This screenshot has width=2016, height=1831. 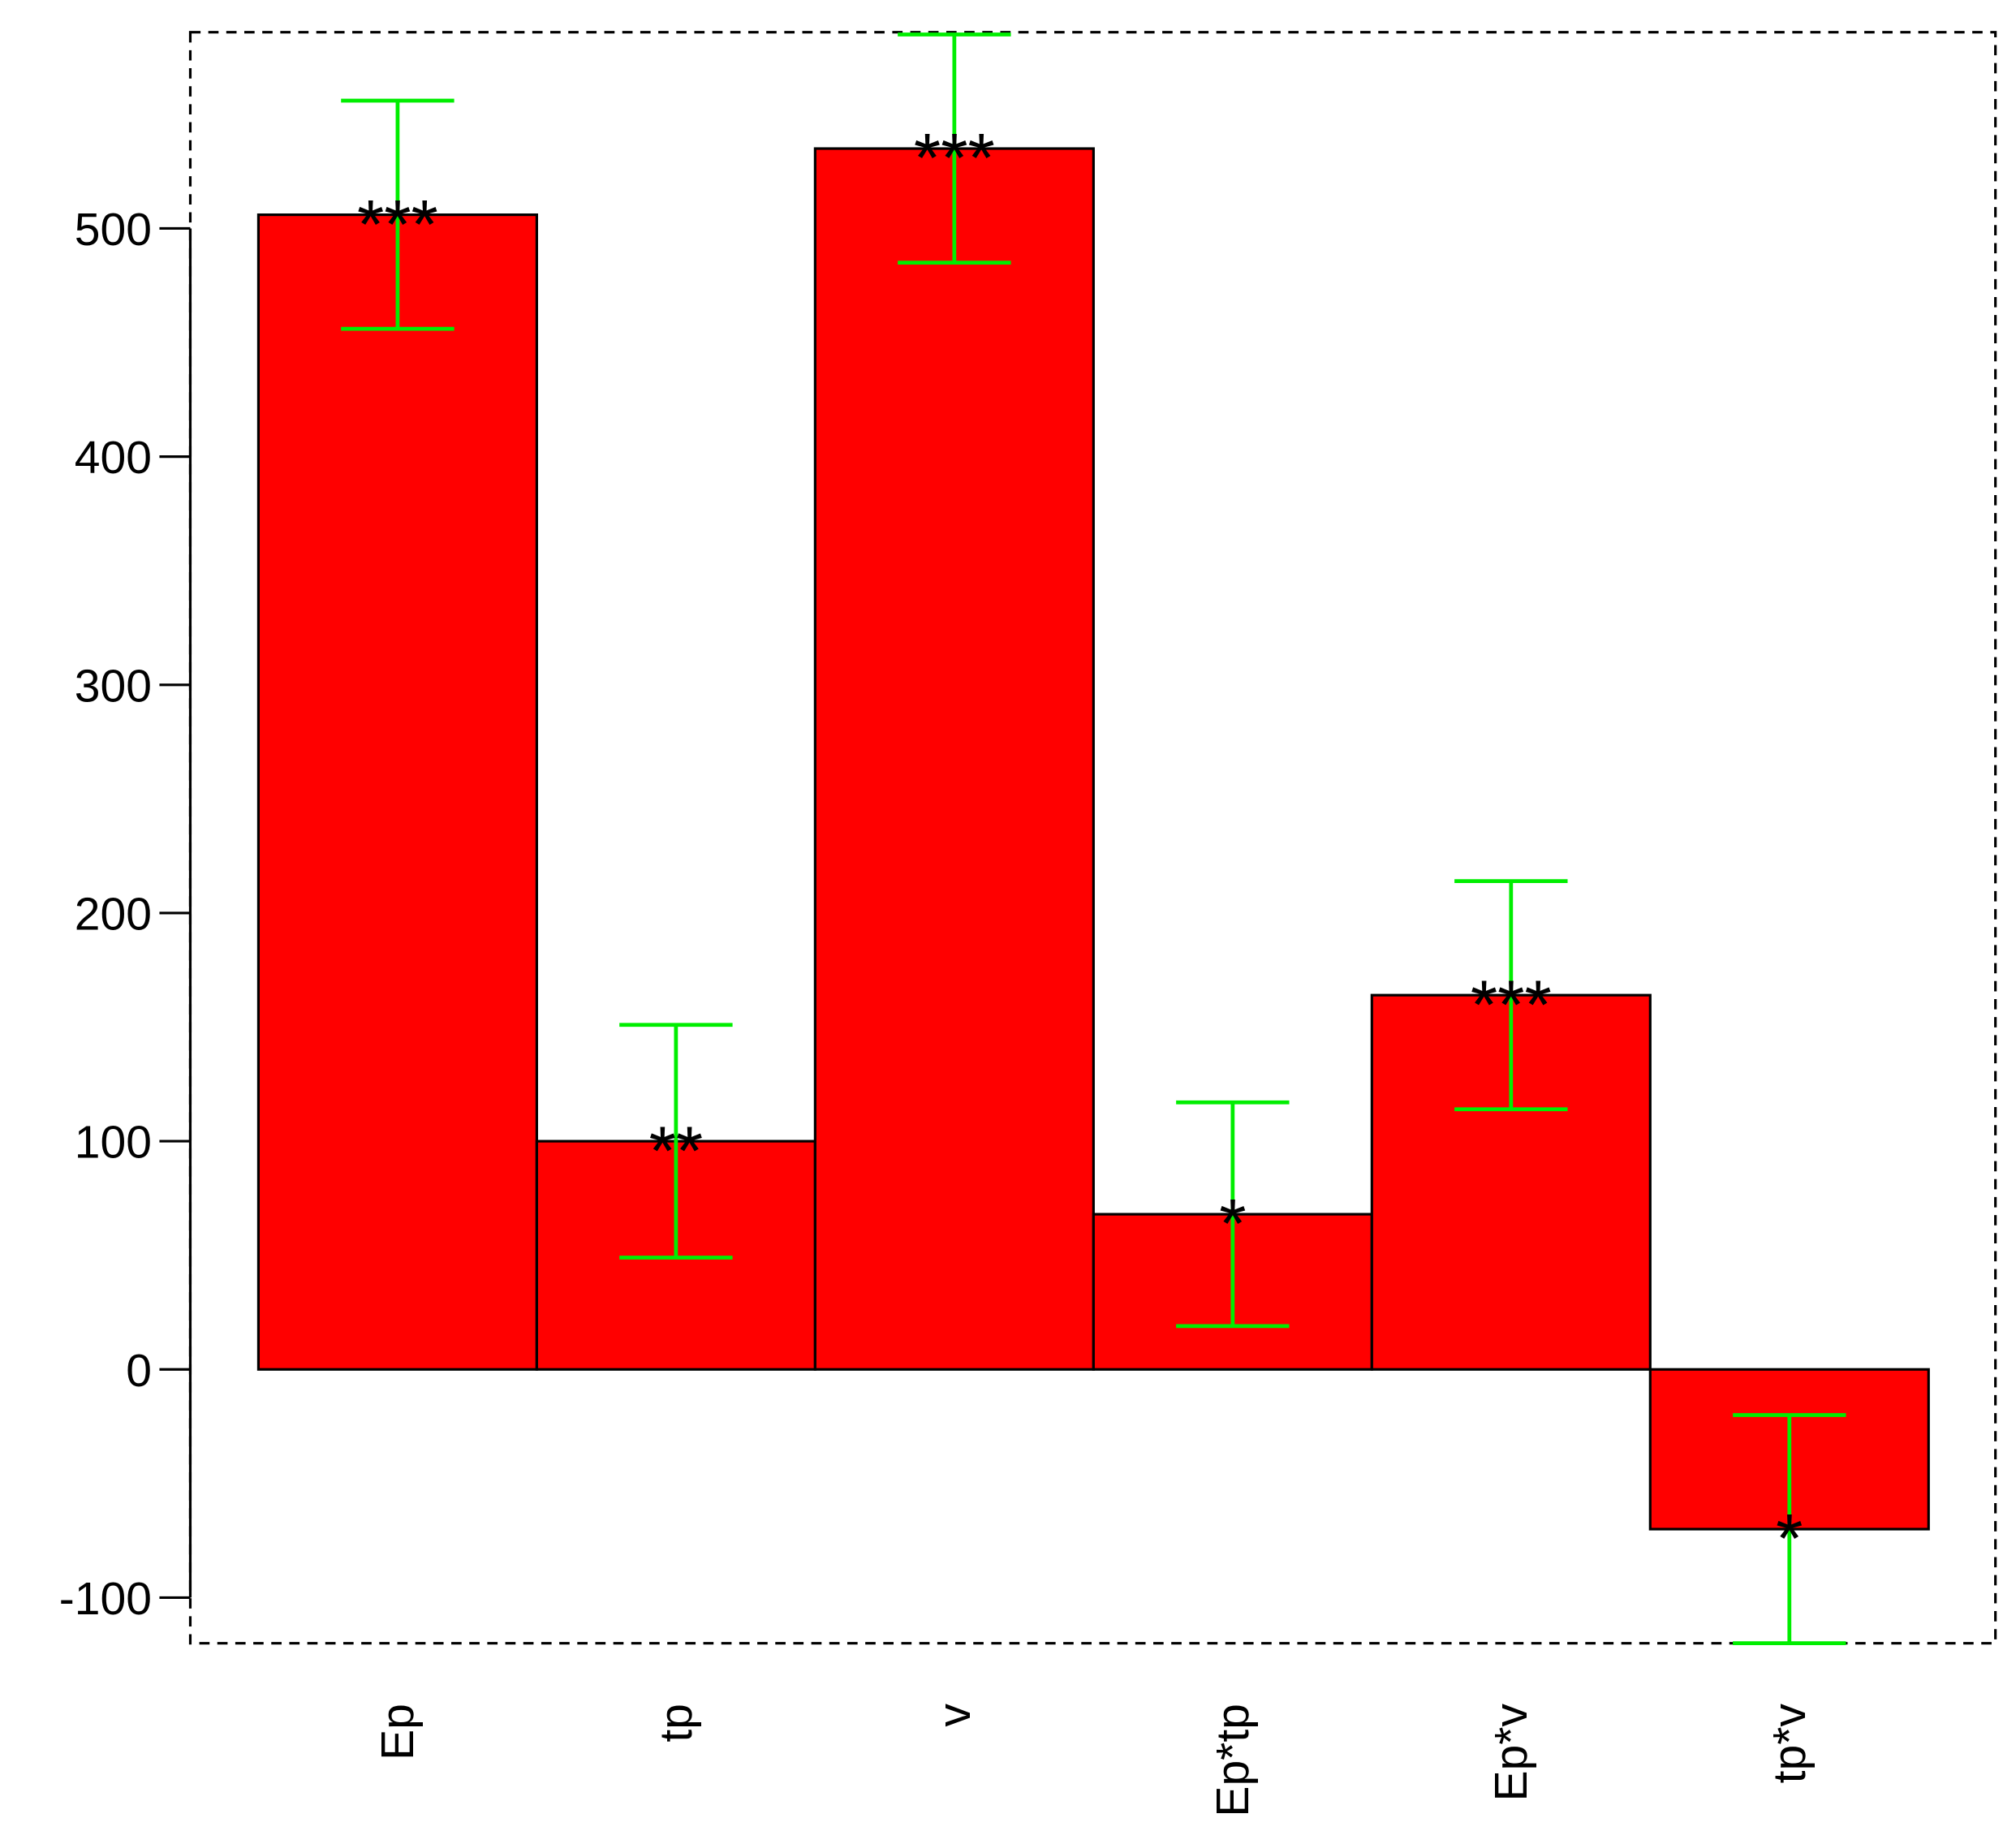 What do you see at coordinates (954, 1715) in the screenshot?
I see `x-tick-label: v` at bounding box center [954, 1715].